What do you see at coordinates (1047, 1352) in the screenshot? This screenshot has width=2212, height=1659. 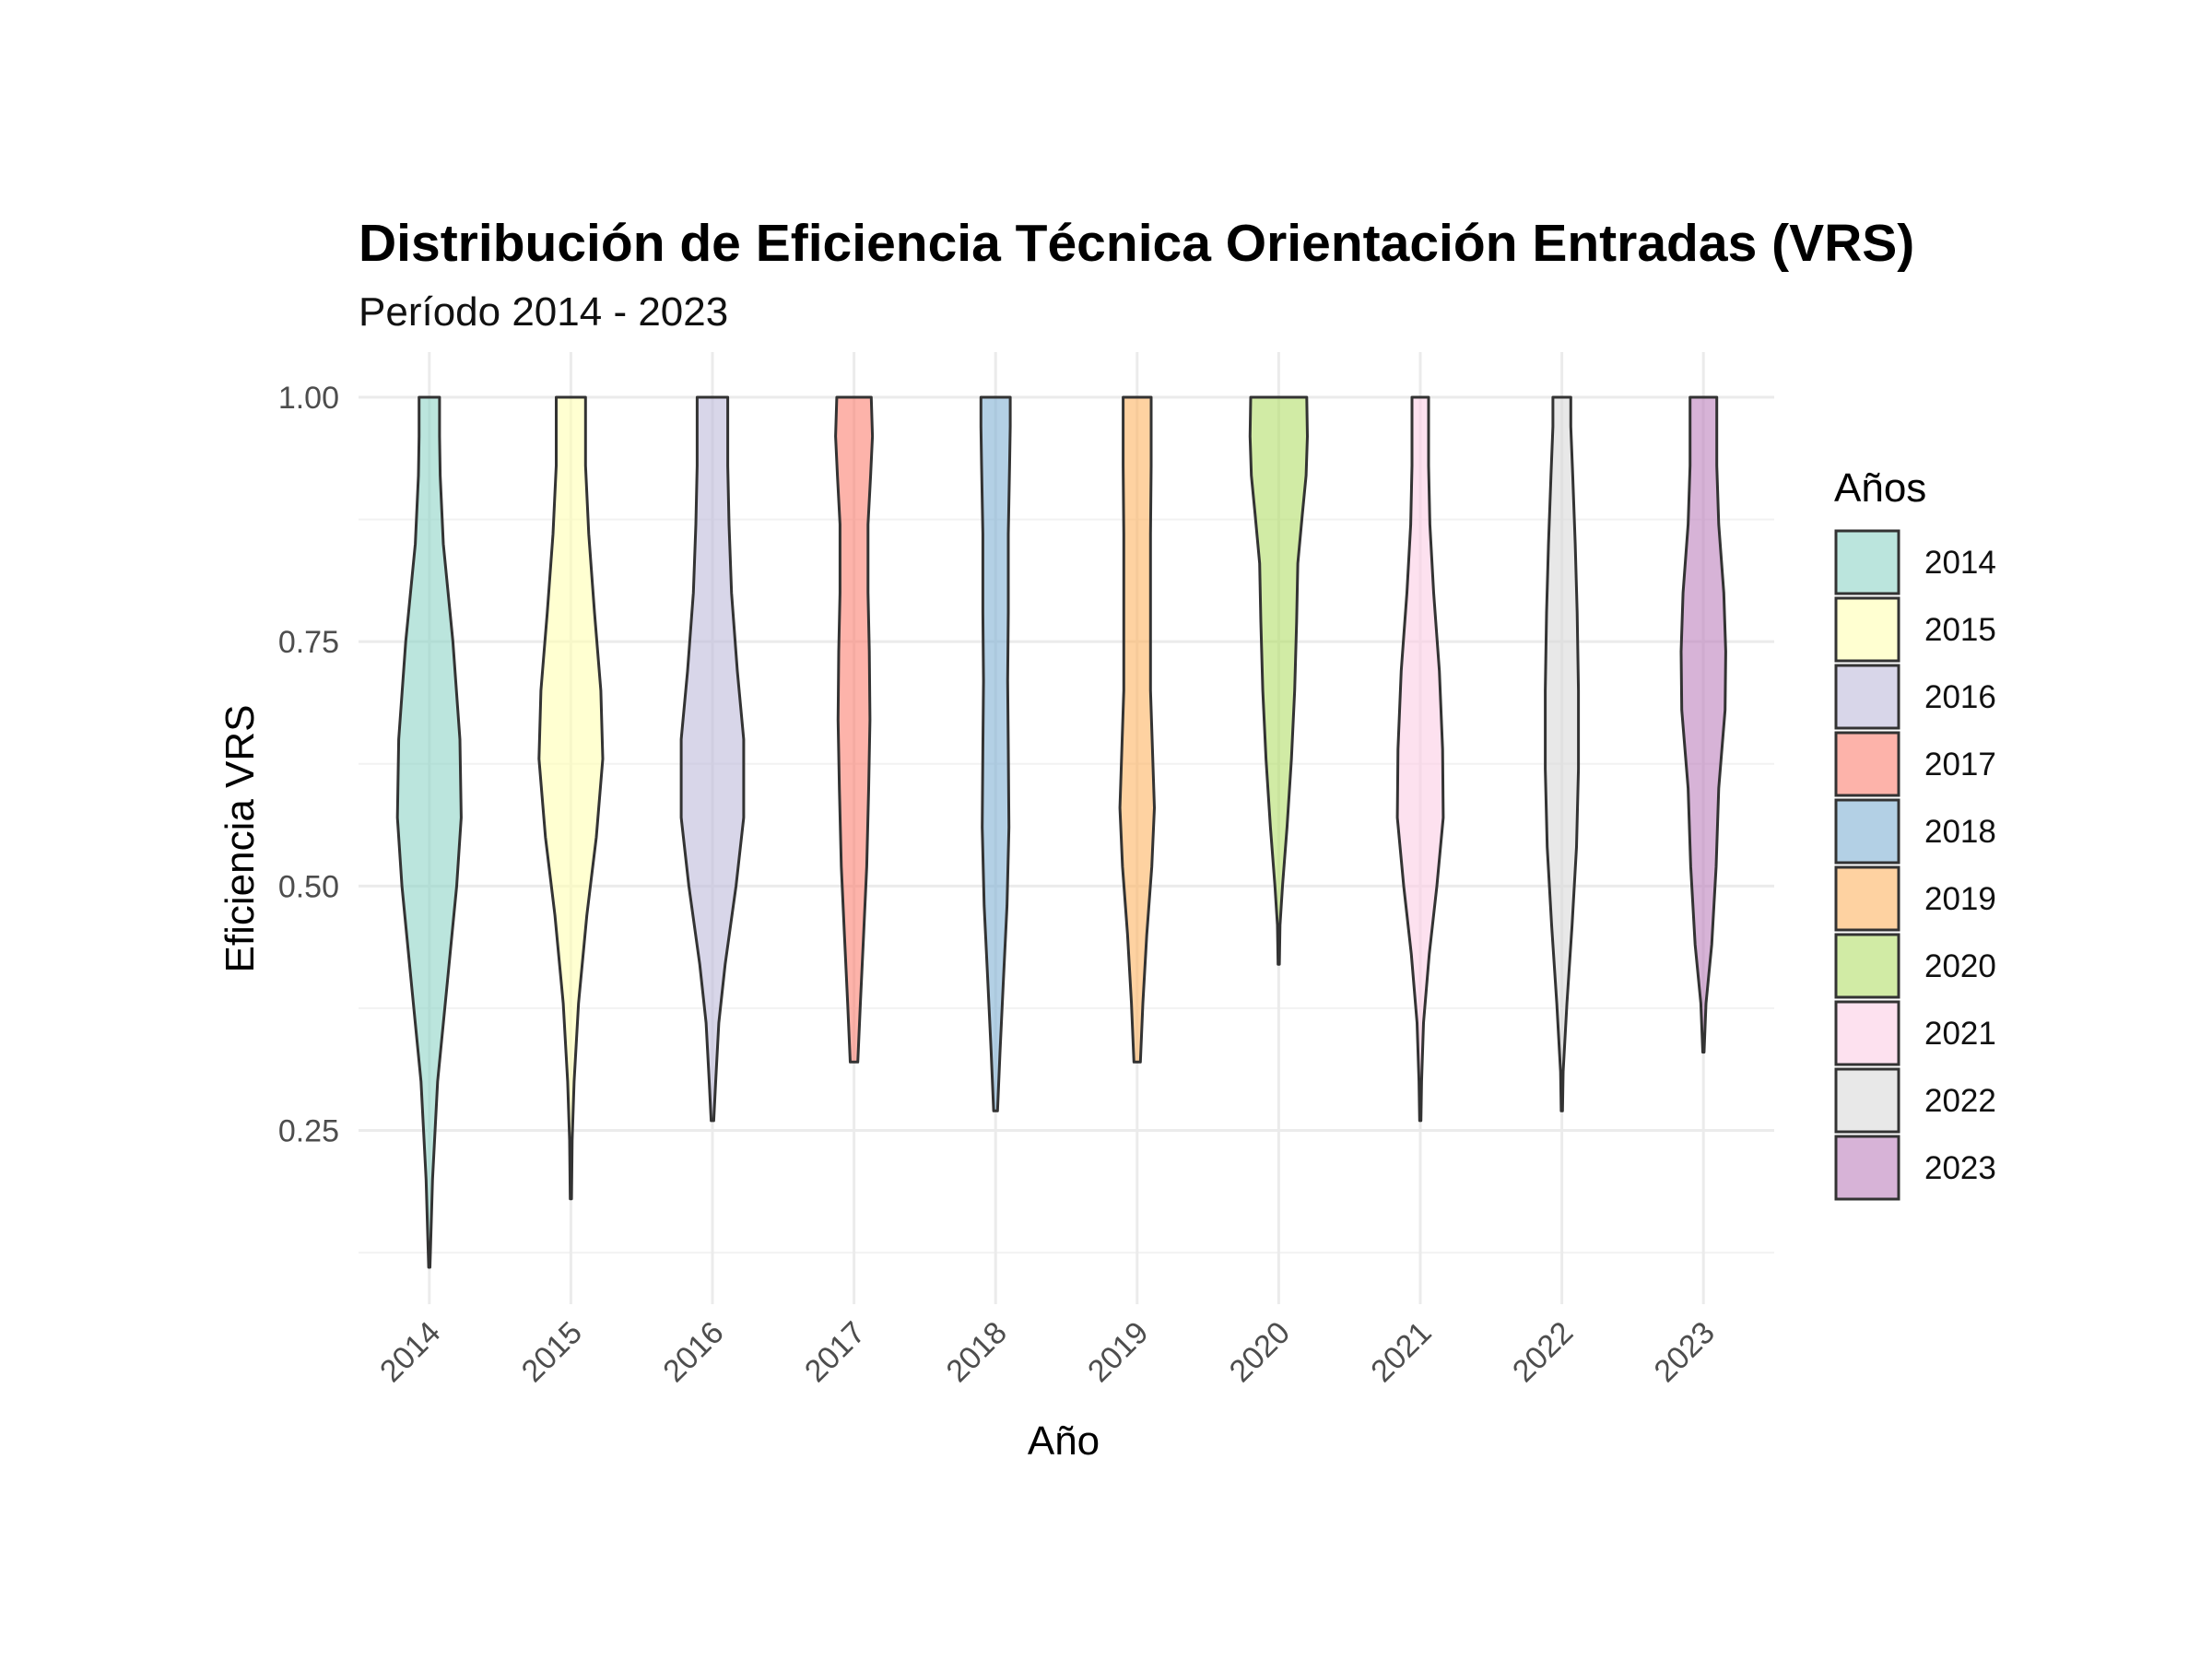 I see `x-axis-ticks: 2014 2015 2016 2017 2018 2019 2020 2021 2022 2023` at bounding box center [1047, 1352].